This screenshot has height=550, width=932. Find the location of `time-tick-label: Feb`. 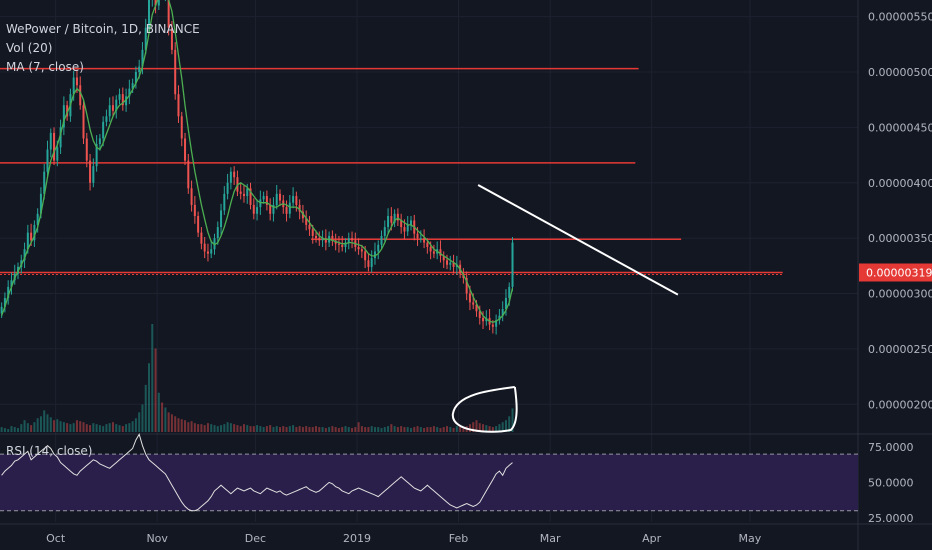

time-tick-label: Feb is located at coordinates (458, 538).